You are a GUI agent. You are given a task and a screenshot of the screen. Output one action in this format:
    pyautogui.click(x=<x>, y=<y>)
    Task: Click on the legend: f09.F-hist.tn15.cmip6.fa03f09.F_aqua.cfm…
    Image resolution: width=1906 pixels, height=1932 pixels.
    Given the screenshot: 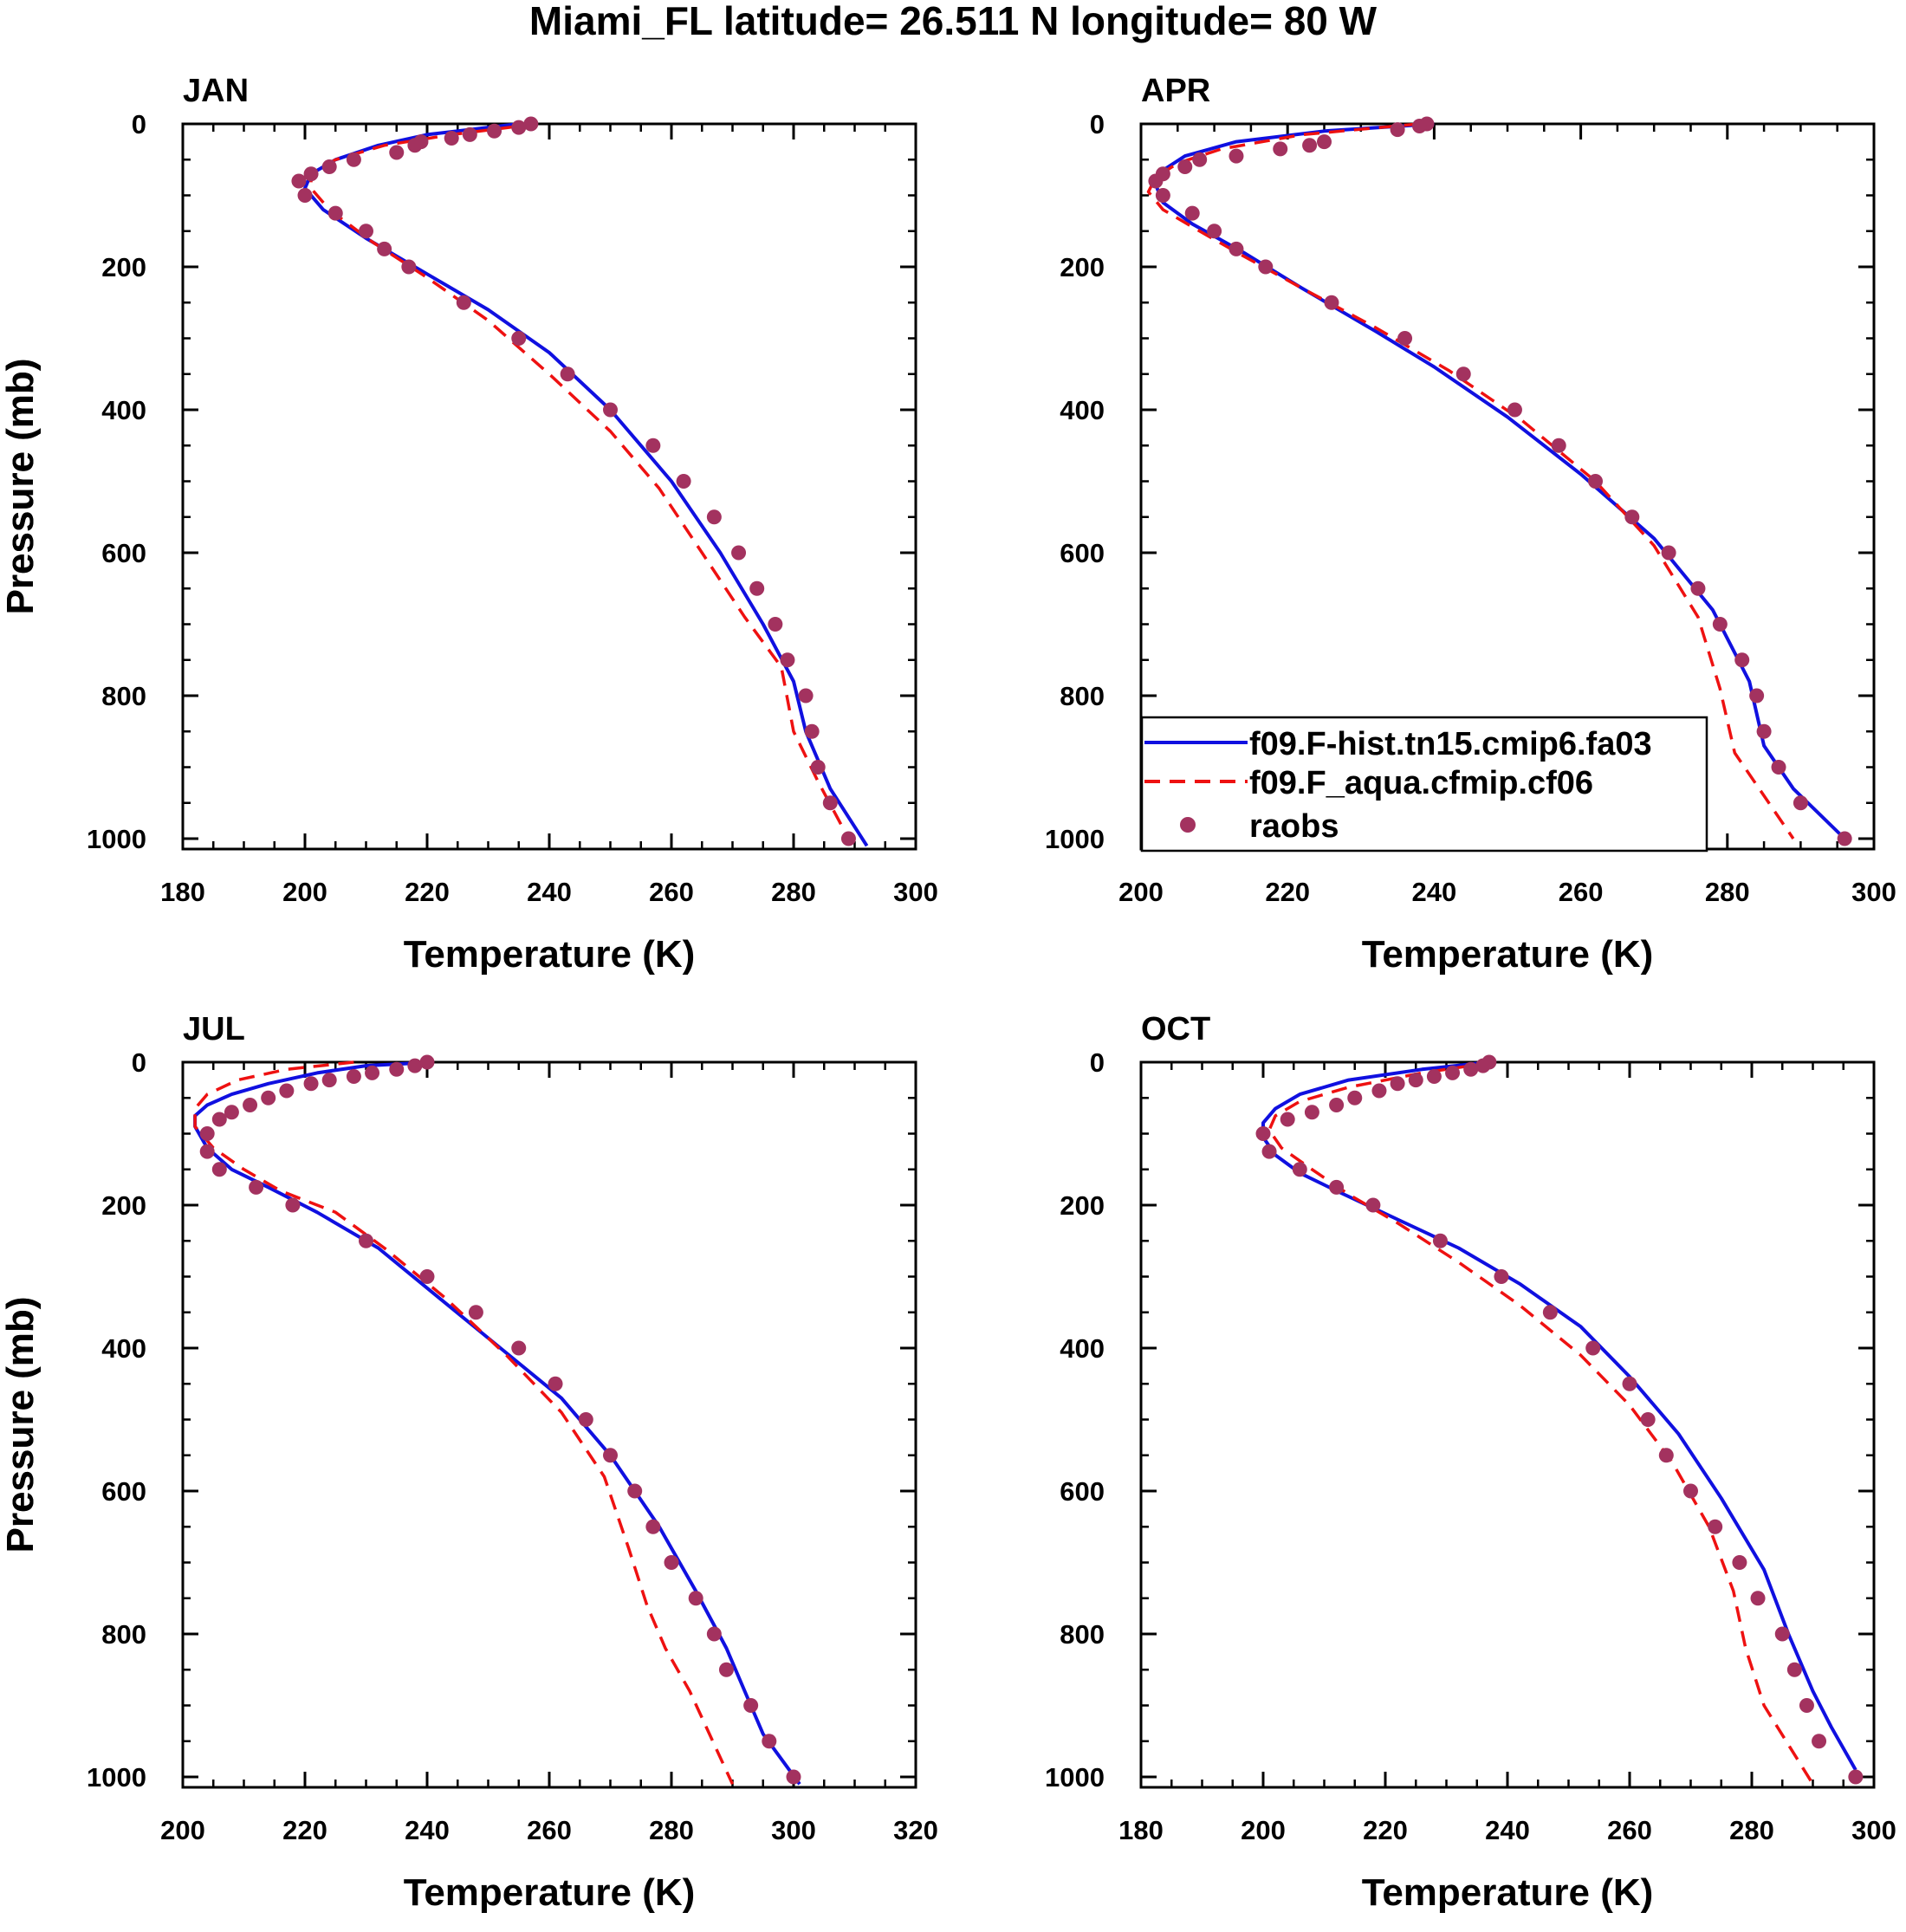 What is the action you would take?
    pyautogui.click(x=1424, y=784)
    